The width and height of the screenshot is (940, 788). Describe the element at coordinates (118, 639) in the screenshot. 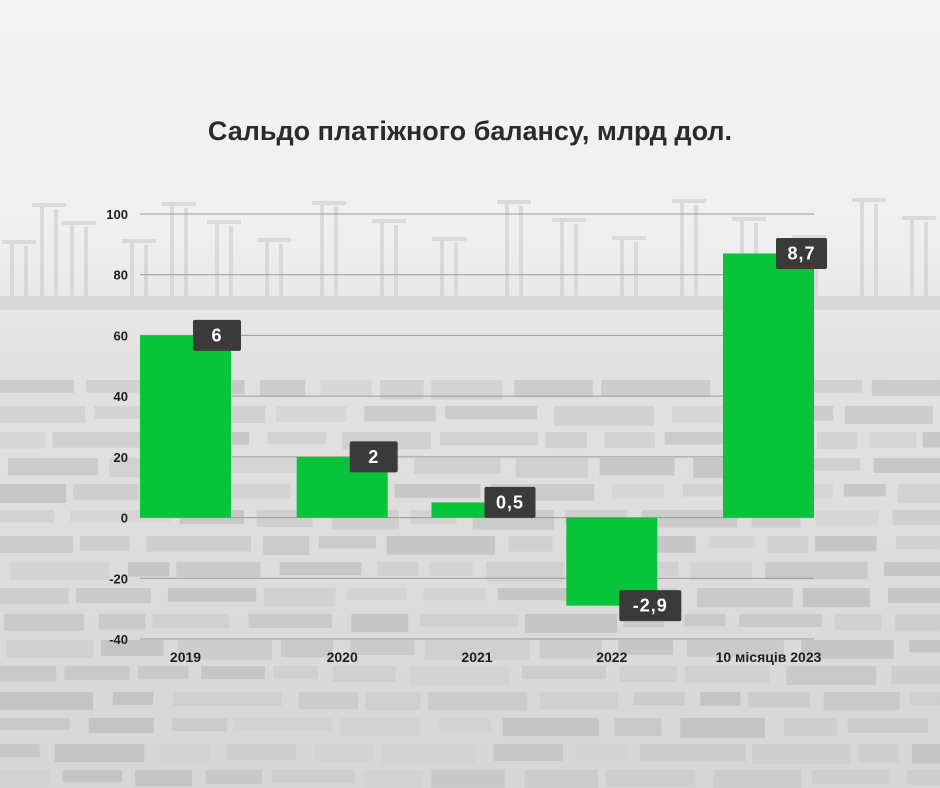

I see `y-tick-label: -40` at that location.